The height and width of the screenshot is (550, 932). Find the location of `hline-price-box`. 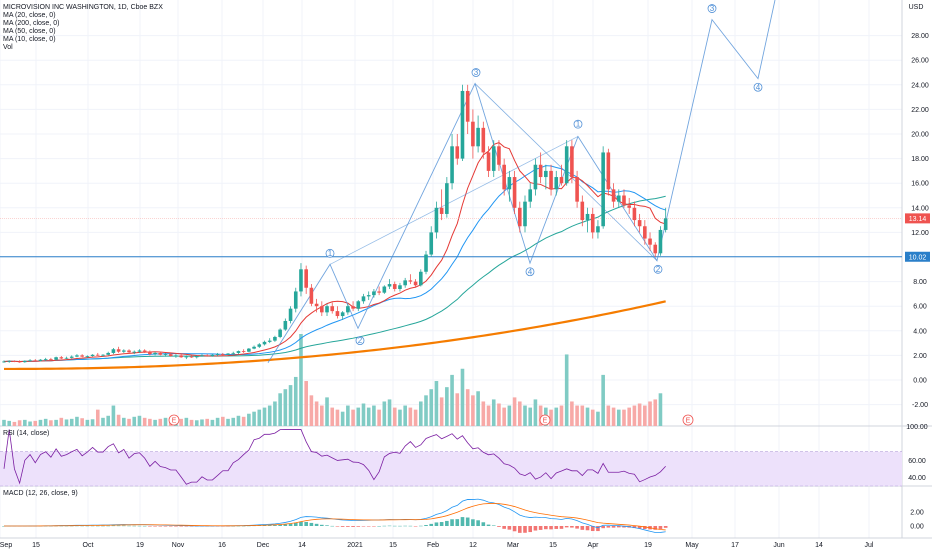

hline-price-box is located at coordinates (917, 256).